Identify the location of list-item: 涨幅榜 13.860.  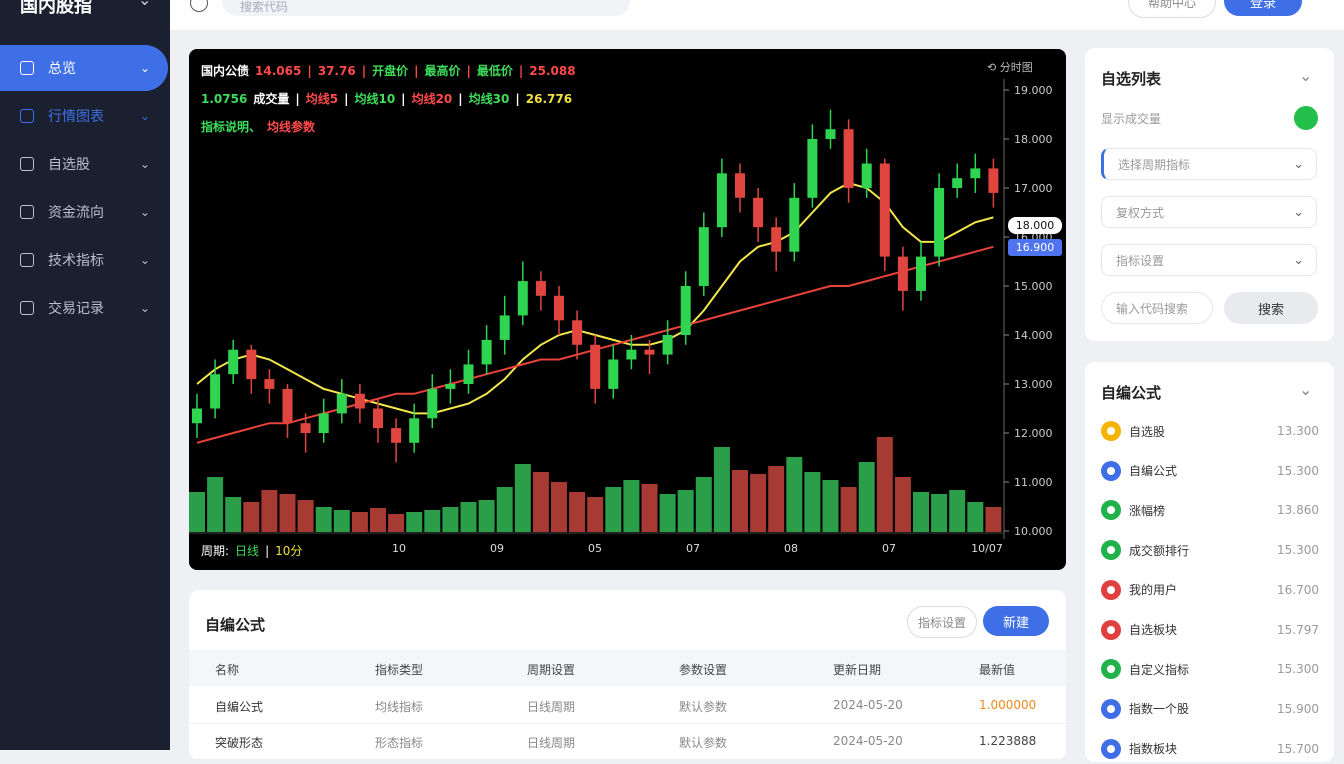
(1210, 510).